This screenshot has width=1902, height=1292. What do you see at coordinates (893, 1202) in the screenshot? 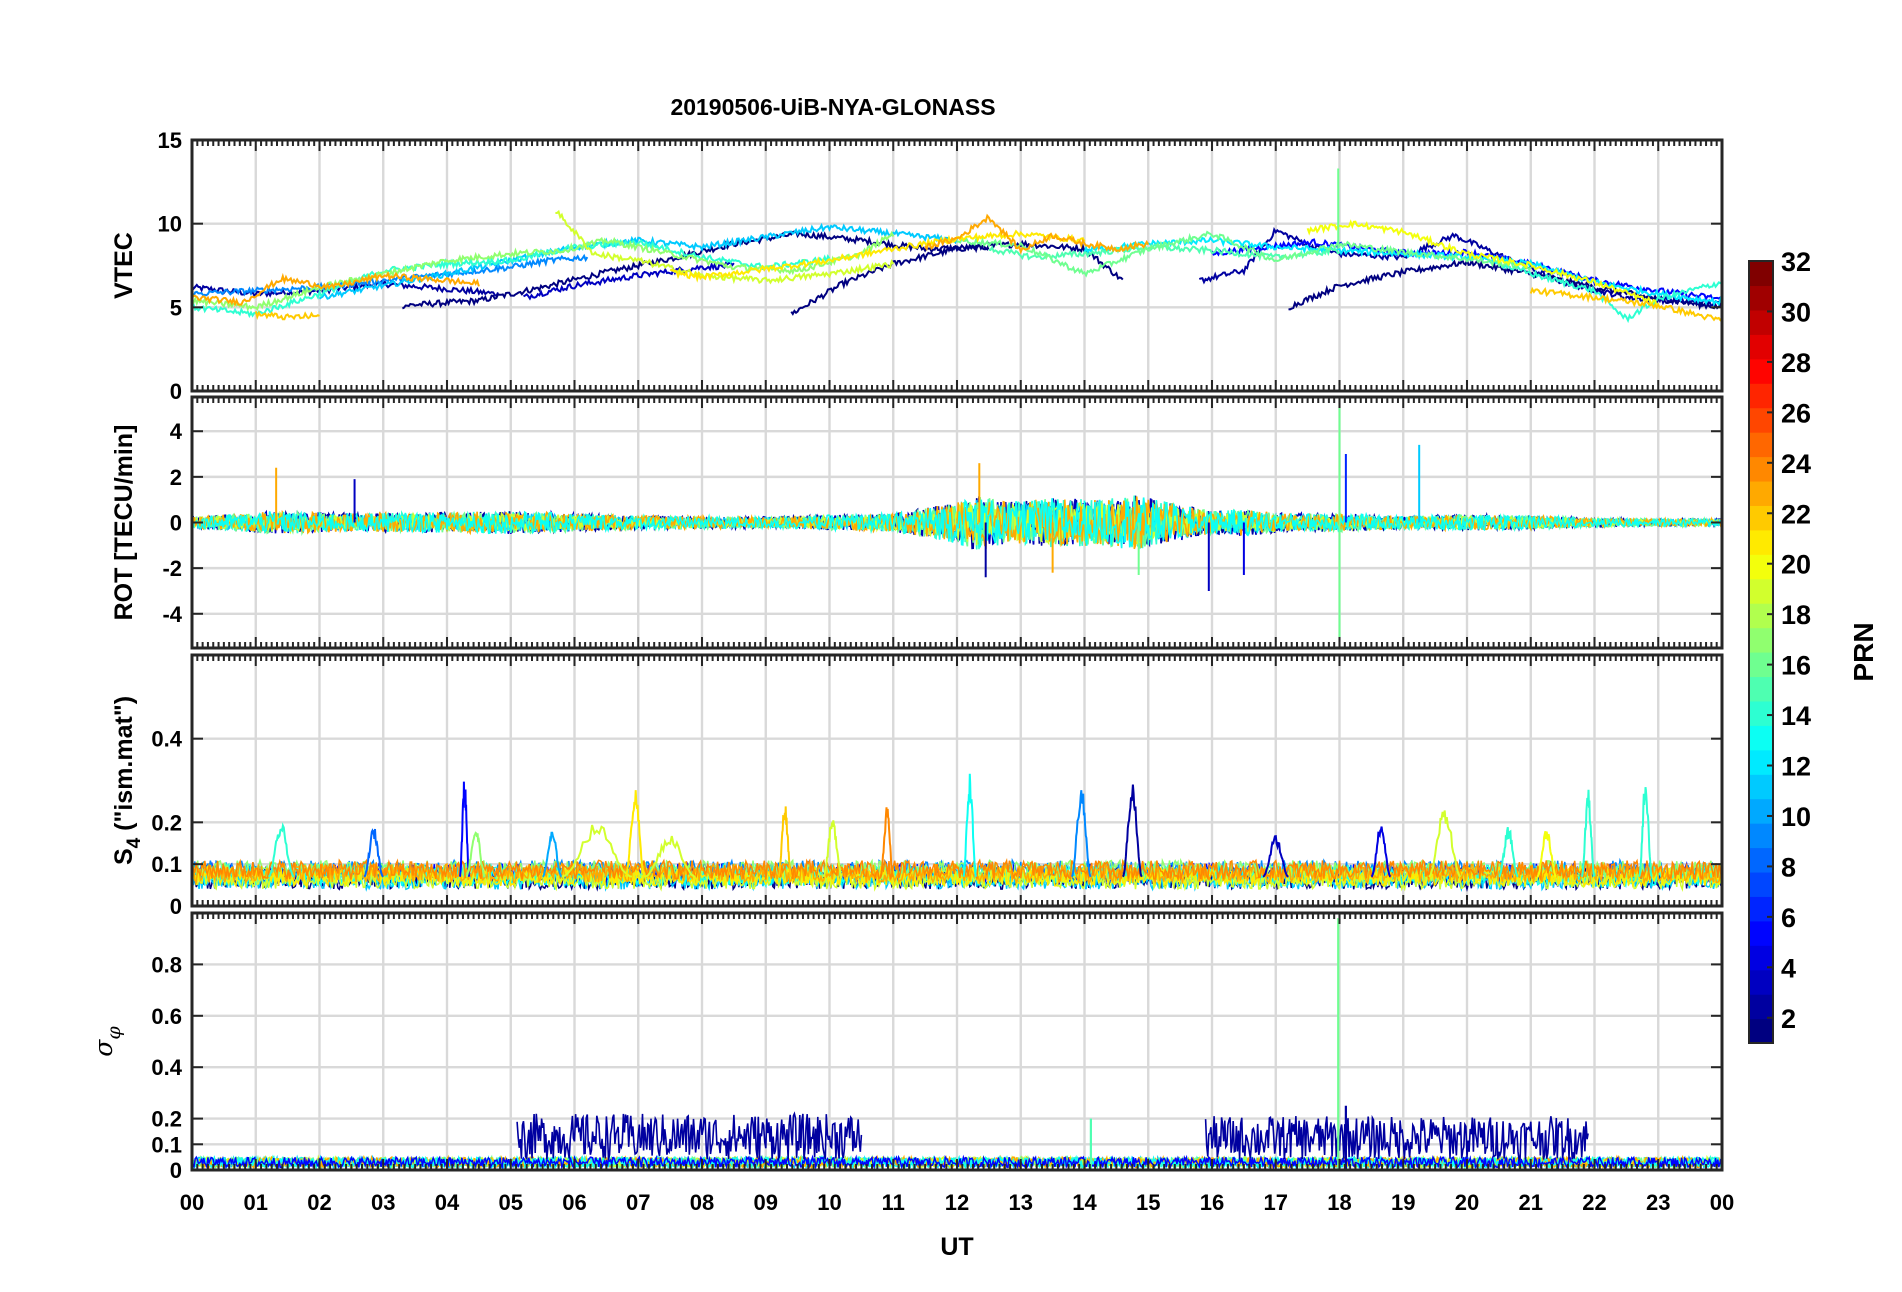
I see `x-tick-label: 11` at bounding box center [893, 1202].